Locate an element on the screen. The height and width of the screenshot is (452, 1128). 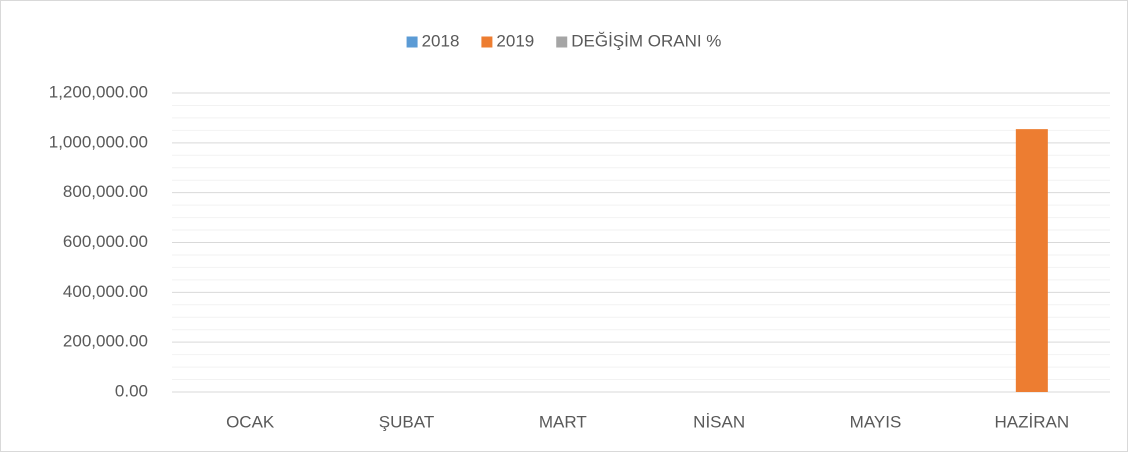
y-tick-label: 800,000.00 is located at coordinates (105, 191).